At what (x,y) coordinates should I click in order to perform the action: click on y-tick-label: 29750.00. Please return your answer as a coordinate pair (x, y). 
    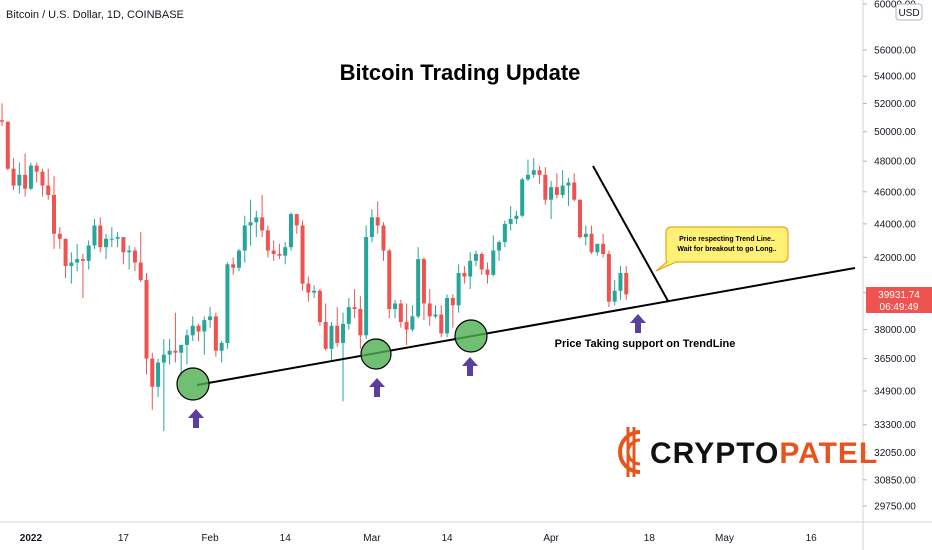
    Looking at the image, I should click on (895, 507).